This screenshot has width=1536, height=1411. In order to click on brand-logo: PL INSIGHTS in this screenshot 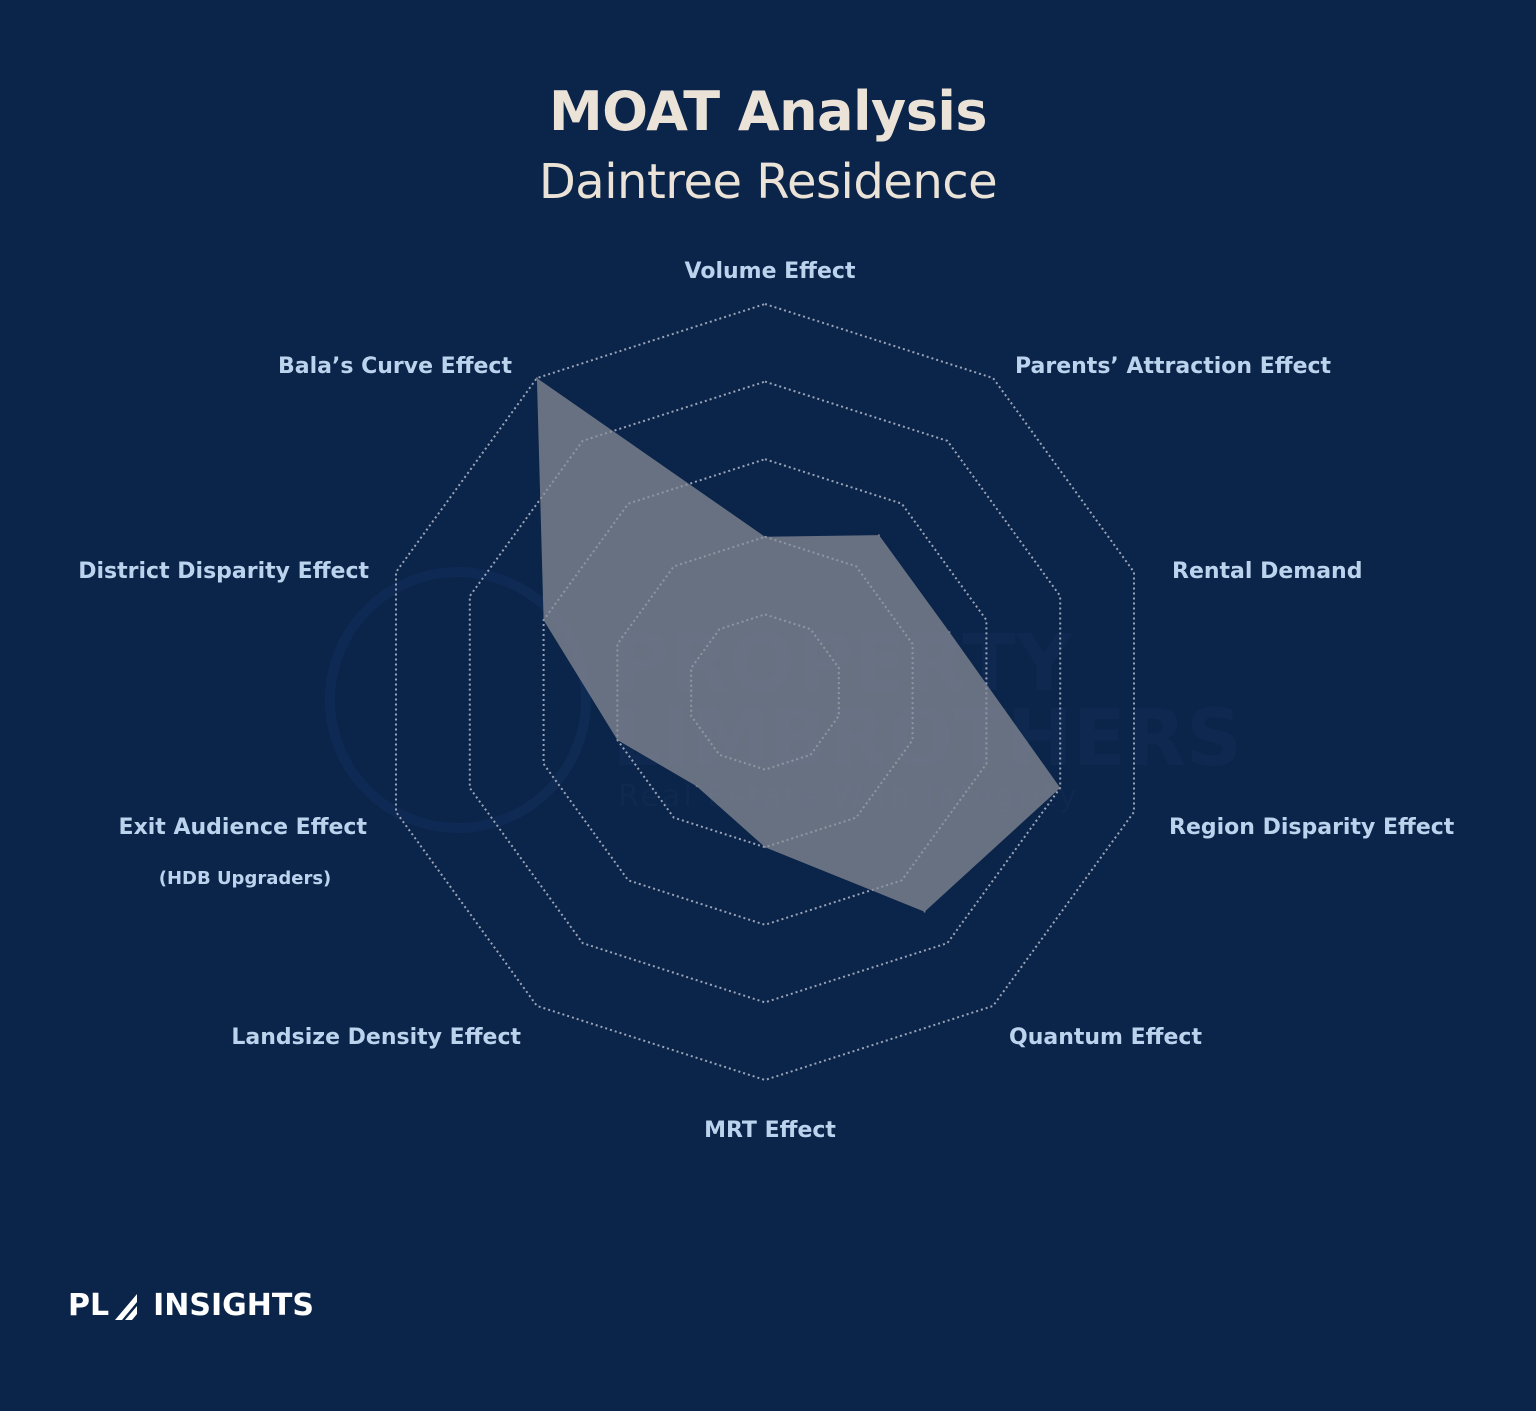, I will do `click(191, 1305)`.